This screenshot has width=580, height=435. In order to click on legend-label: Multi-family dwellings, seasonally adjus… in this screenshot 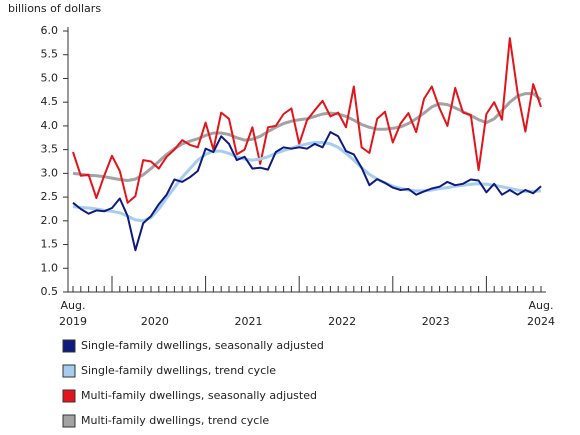, I will do `click(199, 395)`.